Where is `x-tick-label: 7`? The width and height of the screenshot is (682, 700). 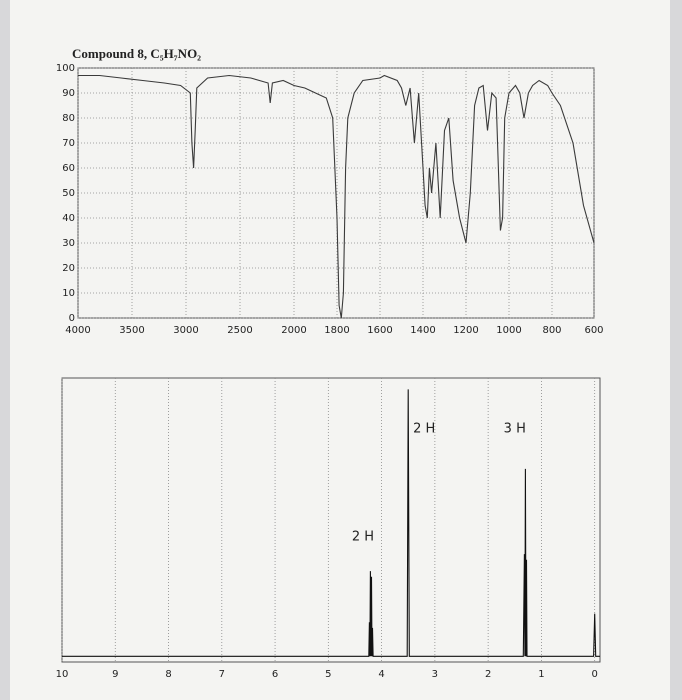 x-tick-label: 7 is located at coordinates (222, 674).